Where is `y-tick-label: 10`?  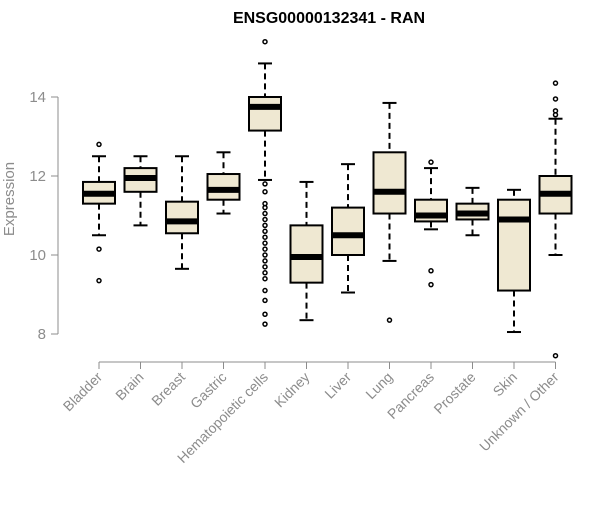
y-tick-label: 10 is located at coordinates (37, 255).